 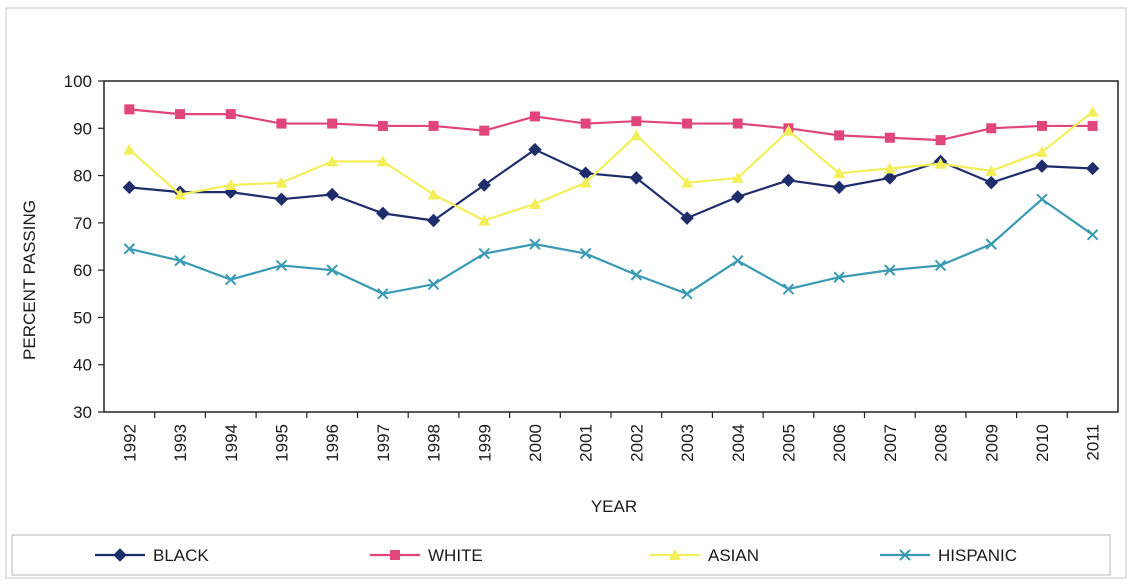 I want to click on x-tick-label: 2006, so click(x=839, y=443).